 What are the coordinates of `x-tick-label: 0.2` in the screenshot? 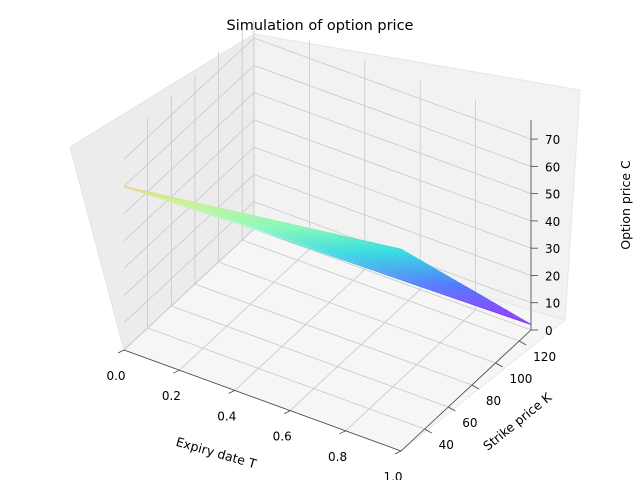 It's located at (171, 396).